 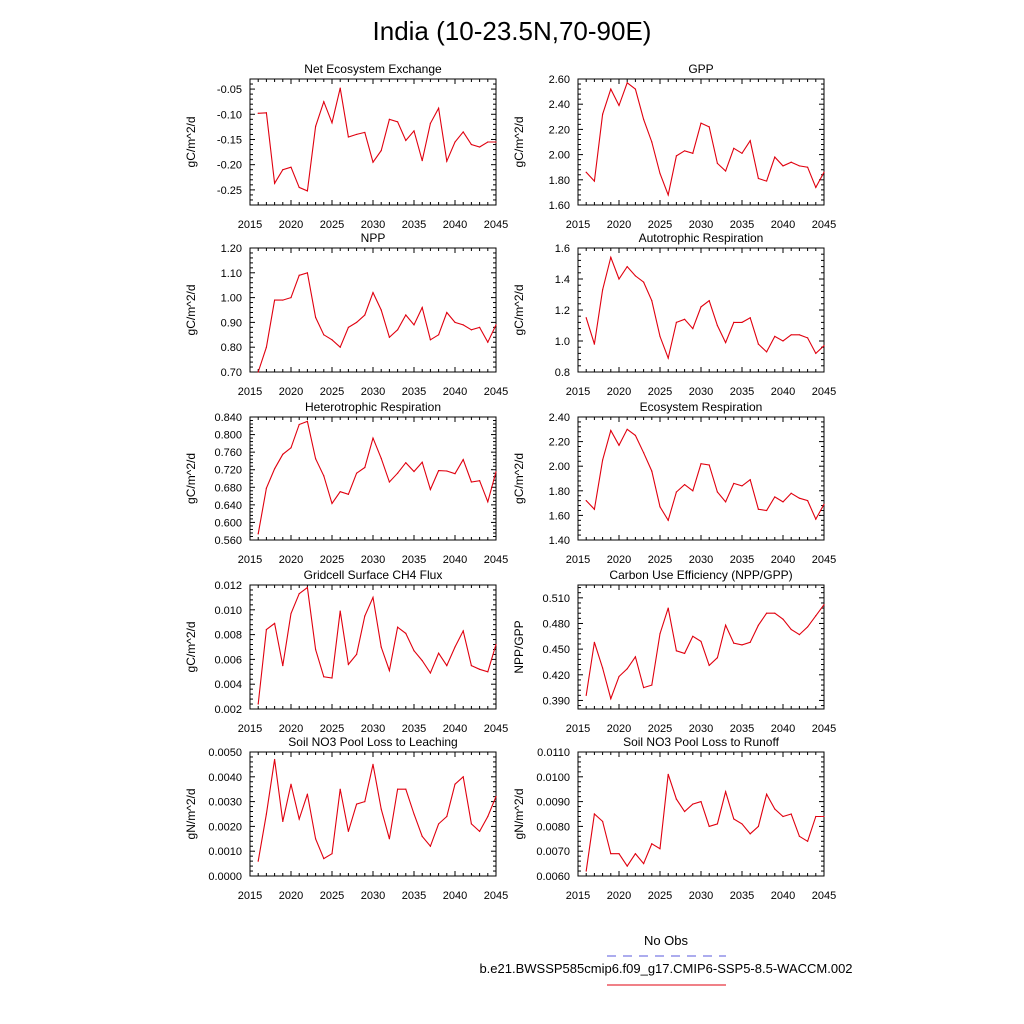 What do you see at coordinates (562, 342) in the screenshot?
I see `y-tick-label: 1.0` at bounding box center [562, 342].